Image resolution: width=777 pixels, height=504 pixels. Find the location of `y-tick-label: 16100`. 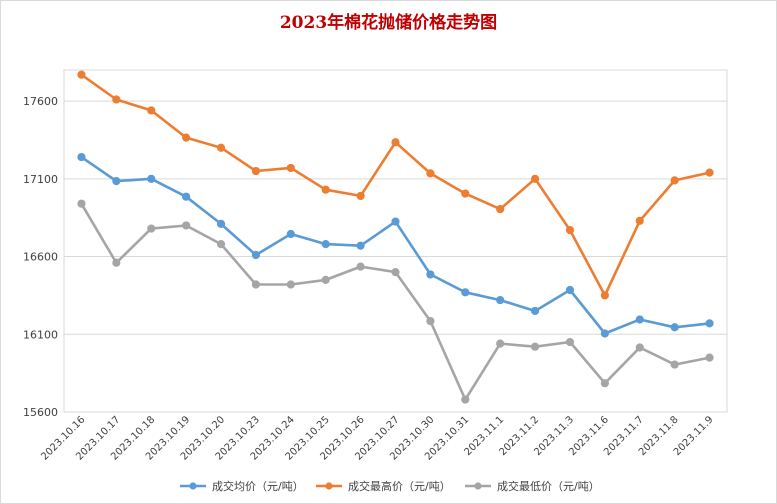

y-tick-label: 16100 is located at coordinates (40, 334).